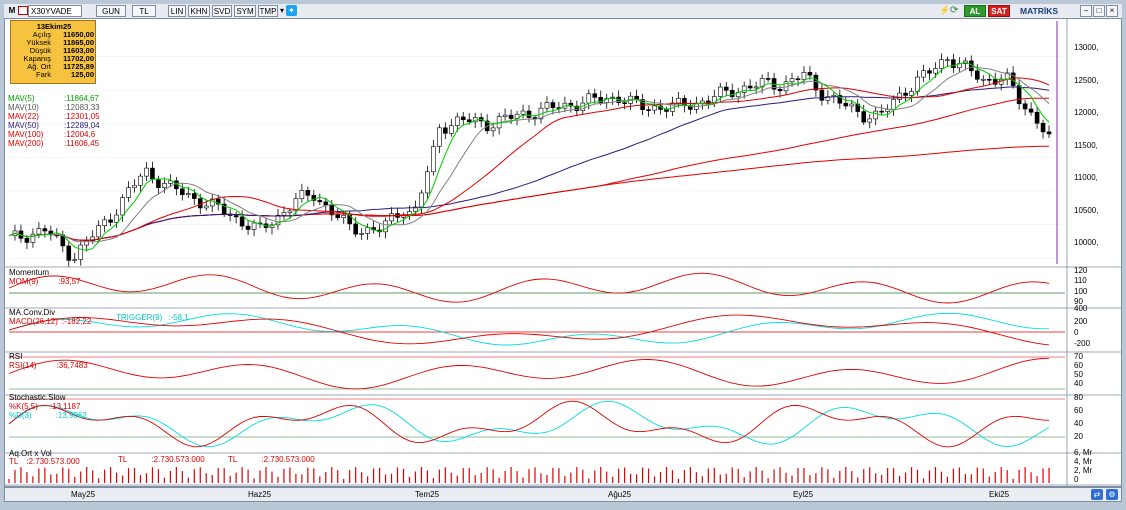  Describe the element at coordinates (563, 494) in the screenshot. I see `time-axis-bar: May25 Haz25 Tem25 Ağu25 Eyl25 Eki25 ⇄ ⚙` at that location.